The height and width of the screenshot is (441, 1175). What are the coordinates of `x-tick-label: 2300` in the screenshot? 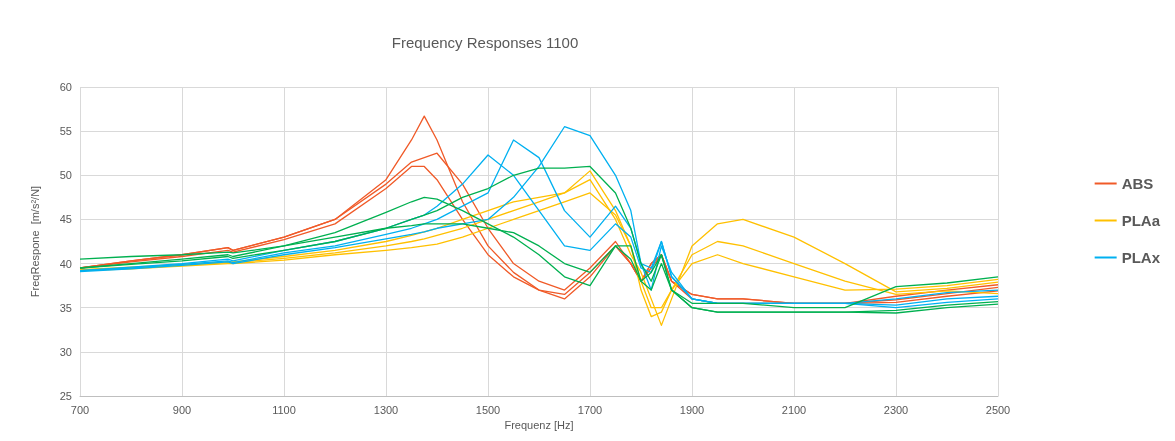 It's located at (896, 409).